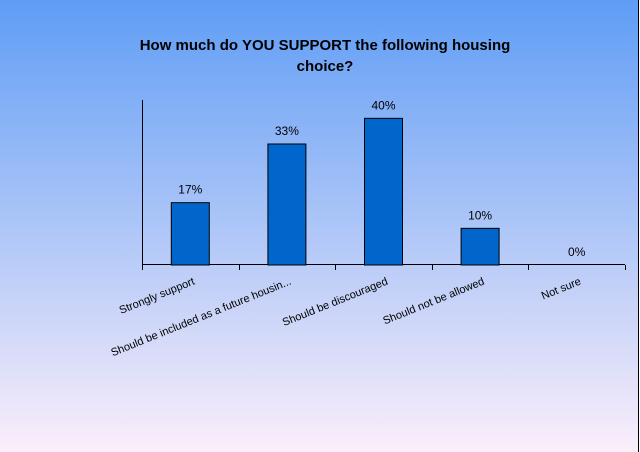 The height and width of the screenshot is (452, 640). I want to click on data-label: 0%, so click(577, 252).